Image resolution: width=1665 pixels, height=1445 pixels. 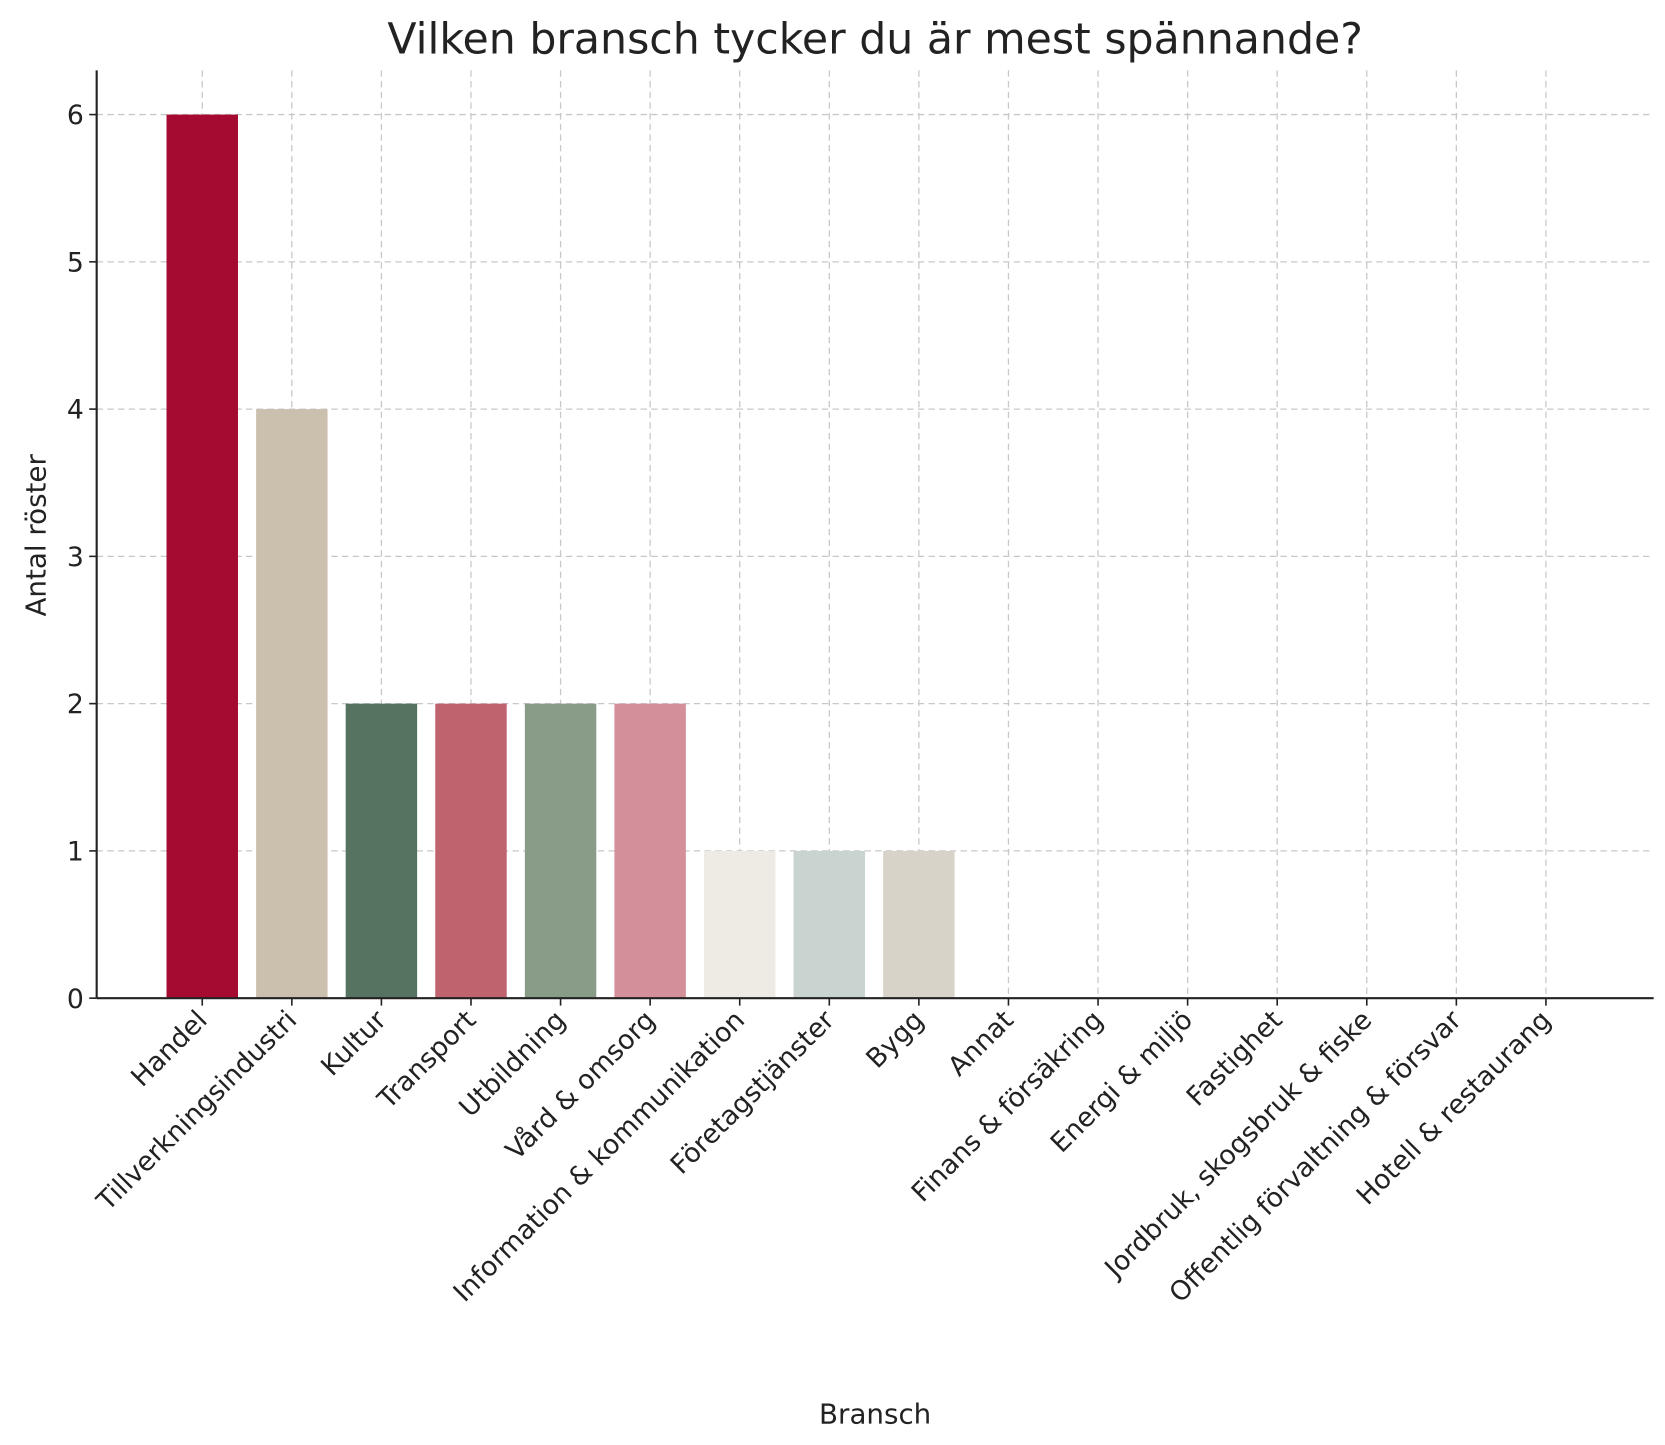 I want to click on x-axis-label: Bransch, so click(x=875, y=1414).